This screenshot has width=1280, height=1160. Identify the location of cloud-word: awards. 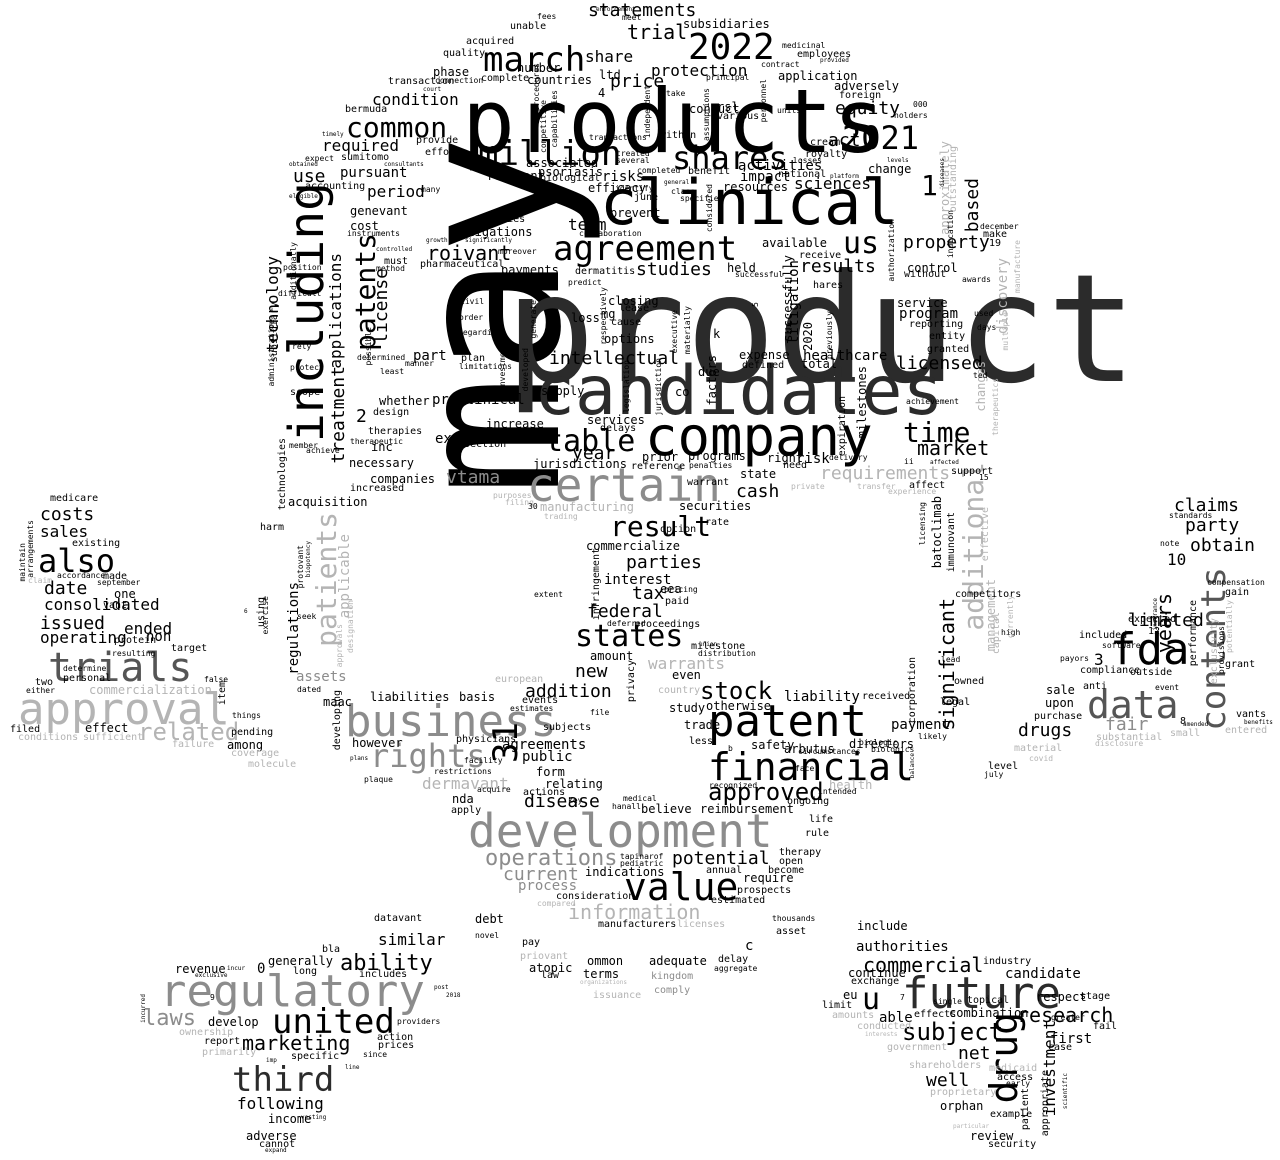
(976, 279).